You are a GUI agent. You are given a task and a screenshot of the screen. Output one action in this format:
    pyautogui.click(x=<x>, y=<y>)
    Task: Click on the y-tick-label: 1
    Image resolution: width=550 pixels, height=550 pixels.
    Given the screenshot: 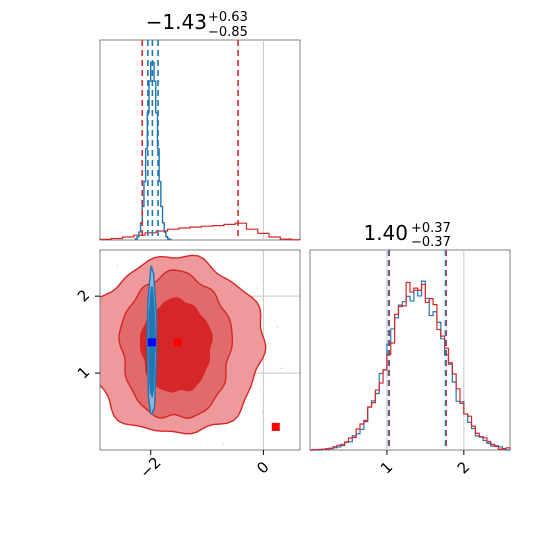 What is the action you would take?
    pyautogui.click(x=83, y=372)
    